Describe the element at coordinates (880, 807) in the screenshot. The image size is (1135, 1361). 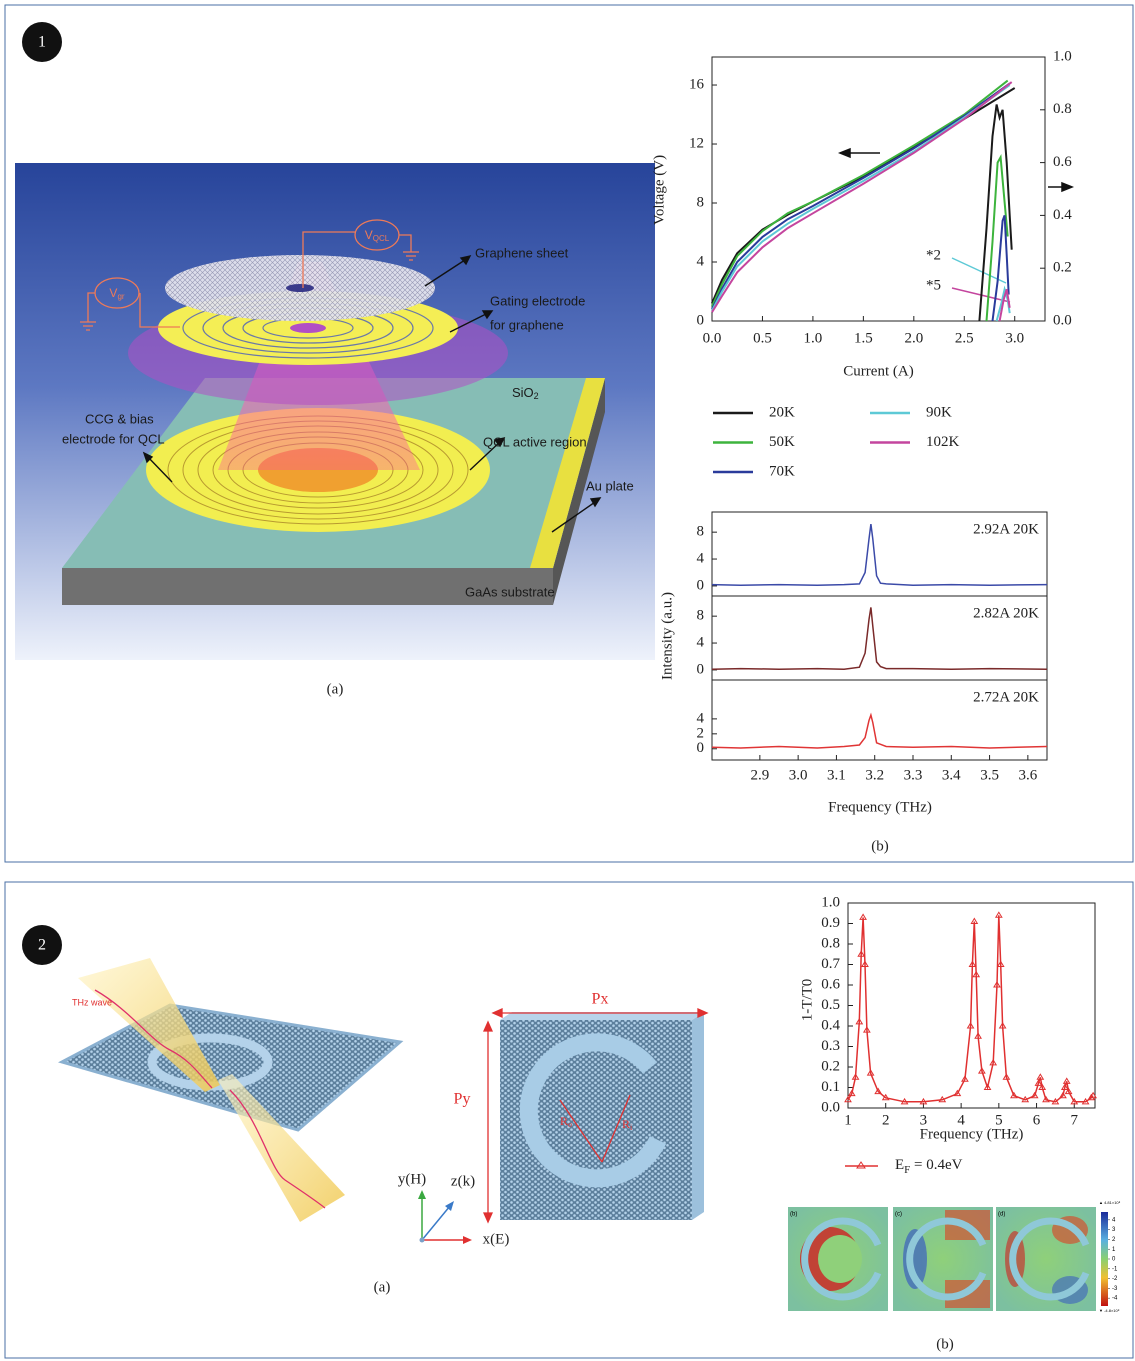
I see `x-axis-label: Frequency (THz)` at that location.